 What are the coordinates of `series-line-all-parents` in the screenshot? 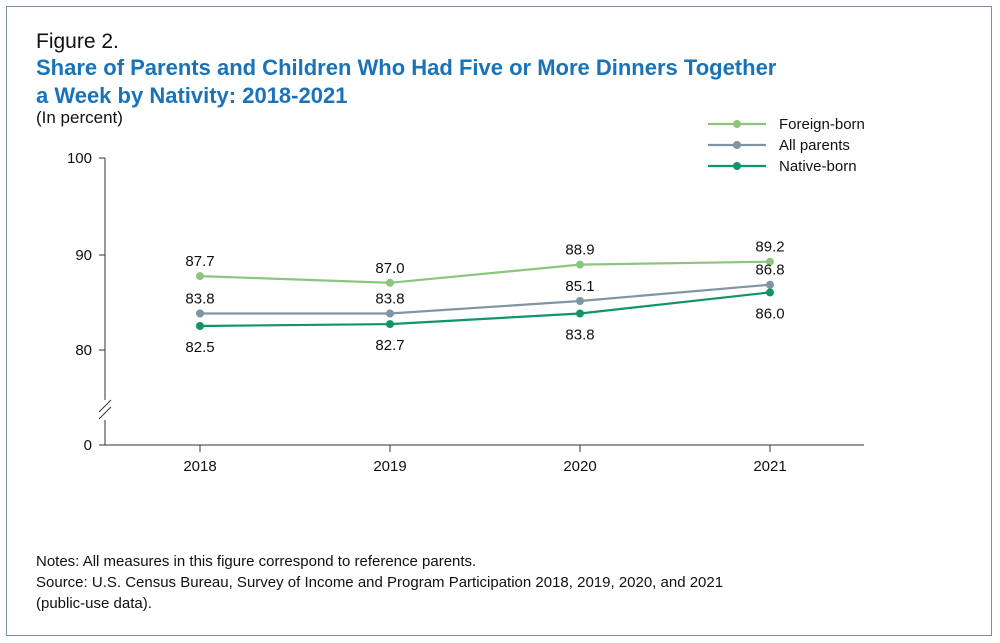 It's located at (485, 299).